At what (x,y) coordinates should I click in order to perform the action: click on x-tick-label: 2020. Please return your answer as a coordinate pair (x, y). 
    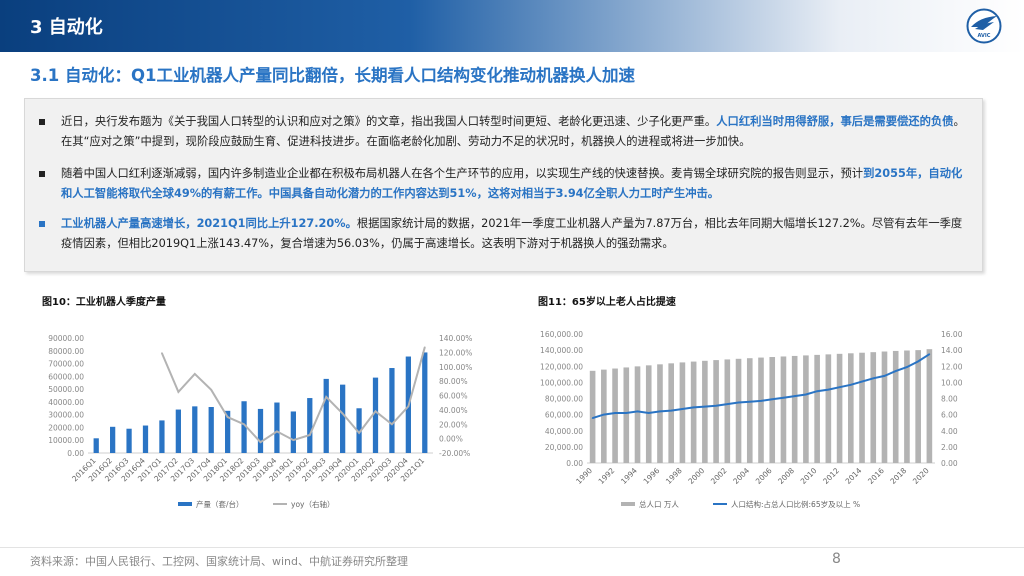
    Looking at the image, I should click on (921, 476).